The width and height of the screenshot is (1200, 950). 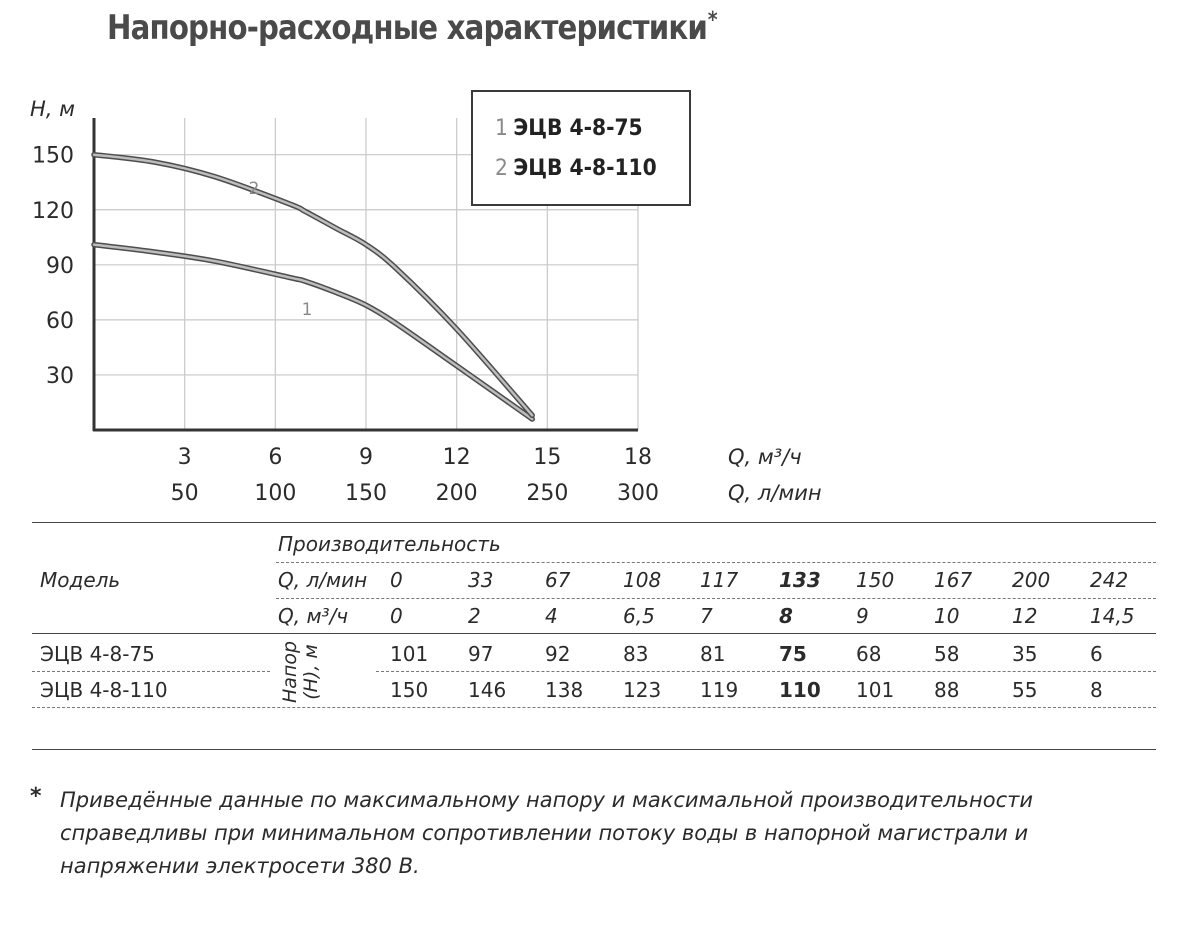 What do you see at coordinates (389, 544) in the screenshot?
I see `table-group-header: Производительность` at bounding box center [389, 544].